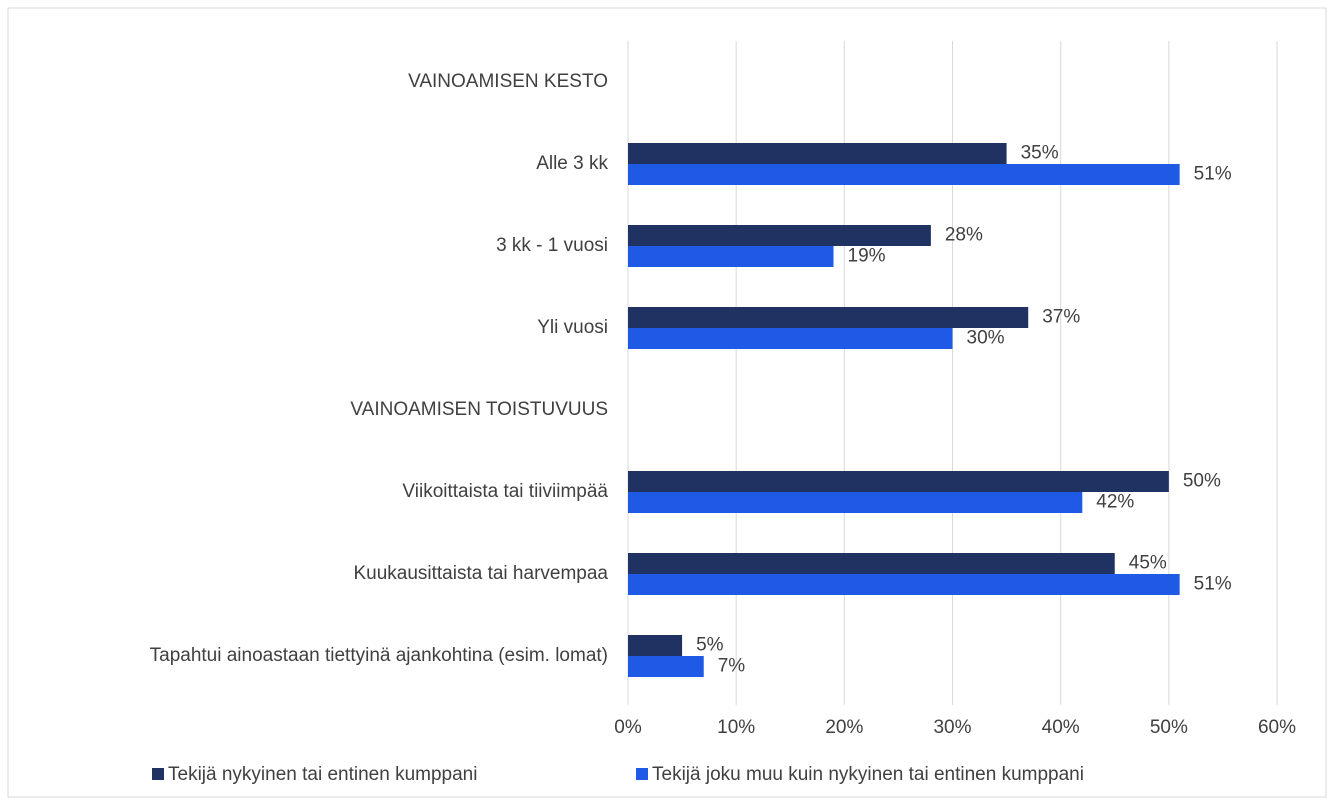 The height and width of the screenshot is (805, 1334). I want to click on data-label: 50%, so click(1202, 481).